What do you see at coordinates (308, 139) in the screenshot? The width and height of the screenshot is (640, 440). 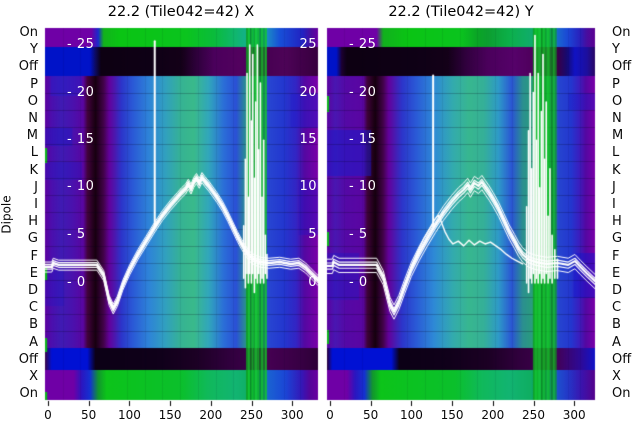 I see `value-tick-label: 15` at bounding box center [308, 139].